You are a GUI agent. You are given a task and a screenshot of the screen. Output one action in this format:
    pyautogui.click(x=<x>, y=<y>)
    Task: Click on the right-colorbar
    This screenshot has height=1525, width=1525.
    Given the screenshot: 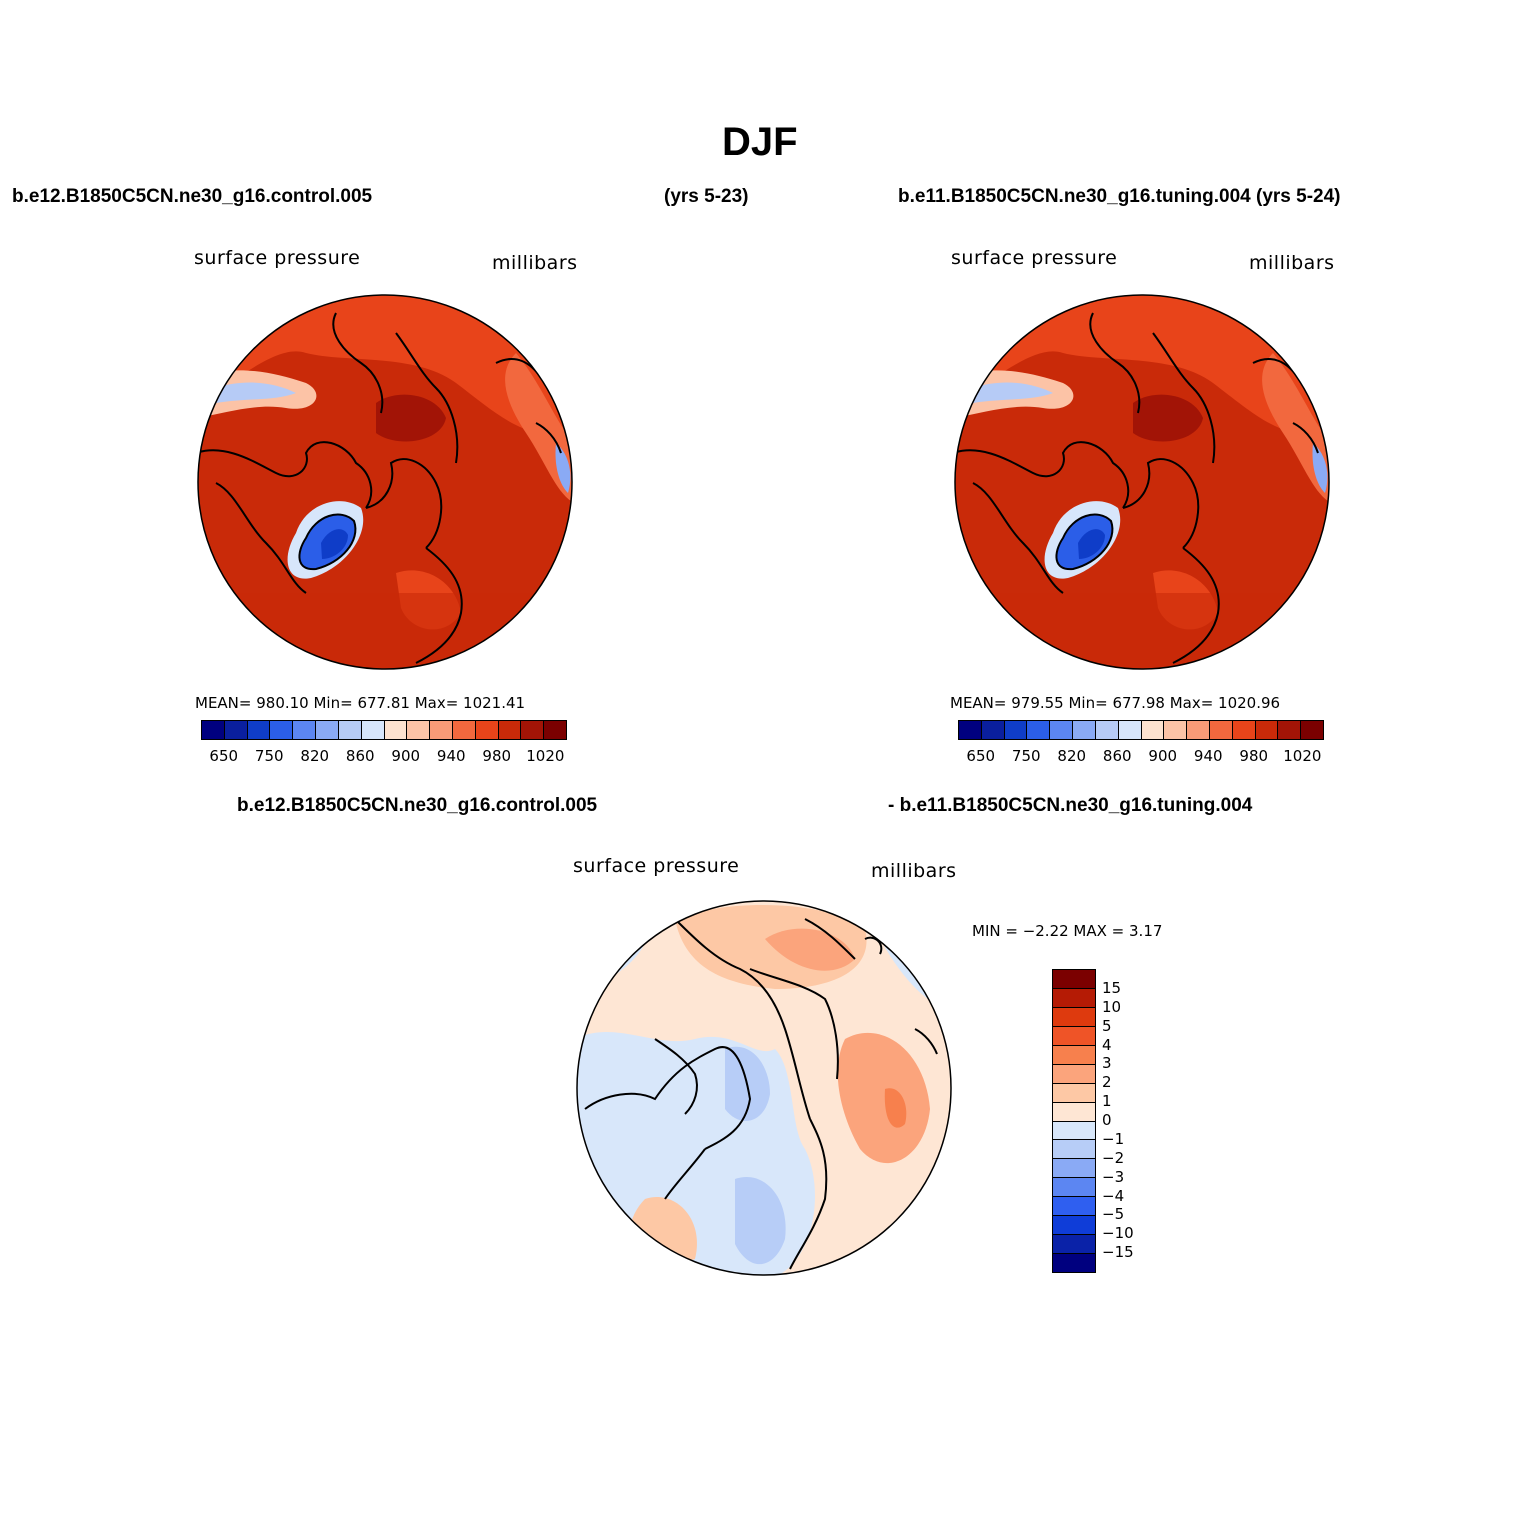 What is the action you would take?
    pyautogui.click(x=1141, y=730)
    